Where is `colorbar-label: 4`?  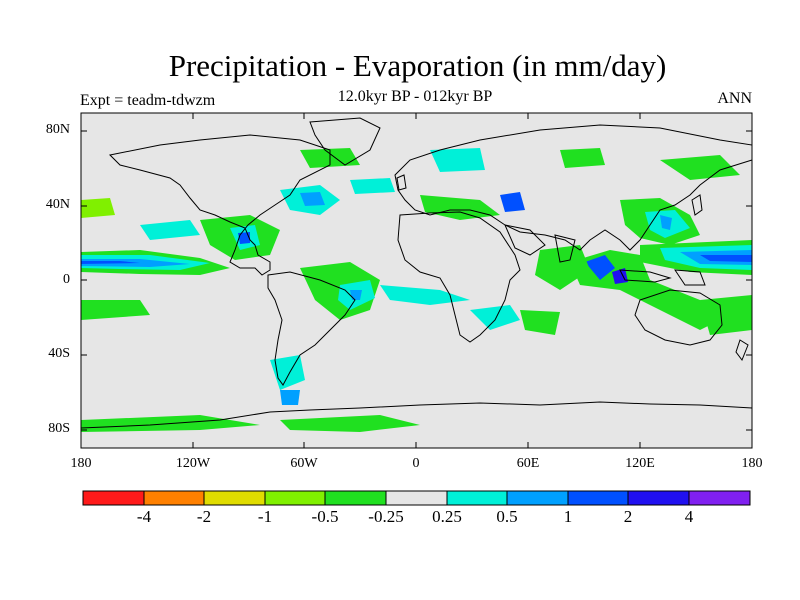 colorbar-label: 4 is located at coordinates (689, 516).